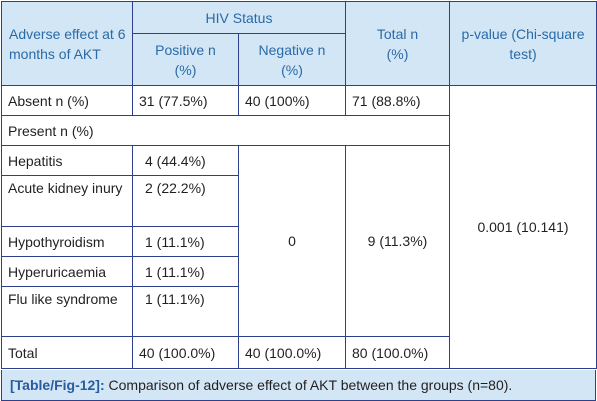 Image resolution: width=597 pixels, height=401 pixels. What do you see at coordinates (57, 385) in the screenshot?
I see `caption-reference: [Table/Fig-12]:` at bounding box center [57, 385].